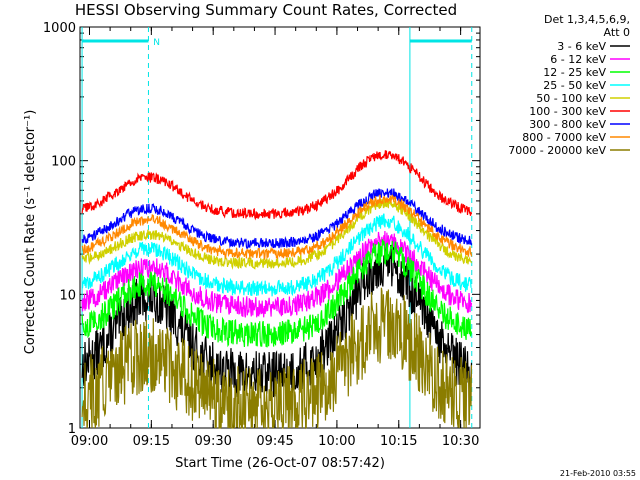 This screenshot has height=480, width=640. Describe the element at coordinates (89, 441) in the screenshot. I see `x-tick-label: 09:00` at that location.